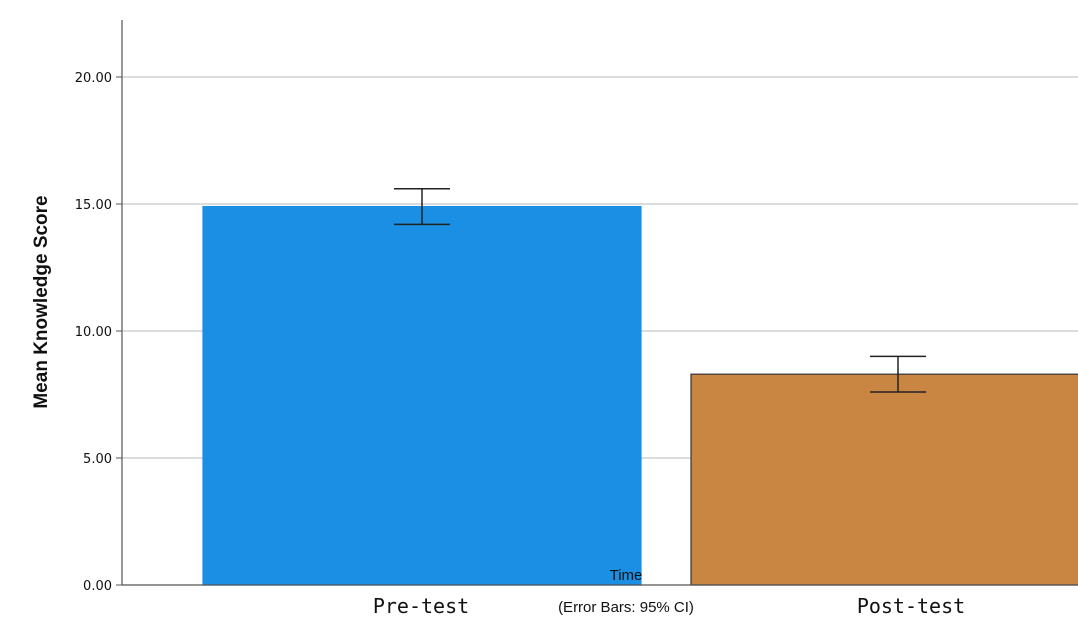  What do you see at coordinates (898, 374) in the screenshot?
I see `error-bar-post-test` at bounding box center [898, 374].